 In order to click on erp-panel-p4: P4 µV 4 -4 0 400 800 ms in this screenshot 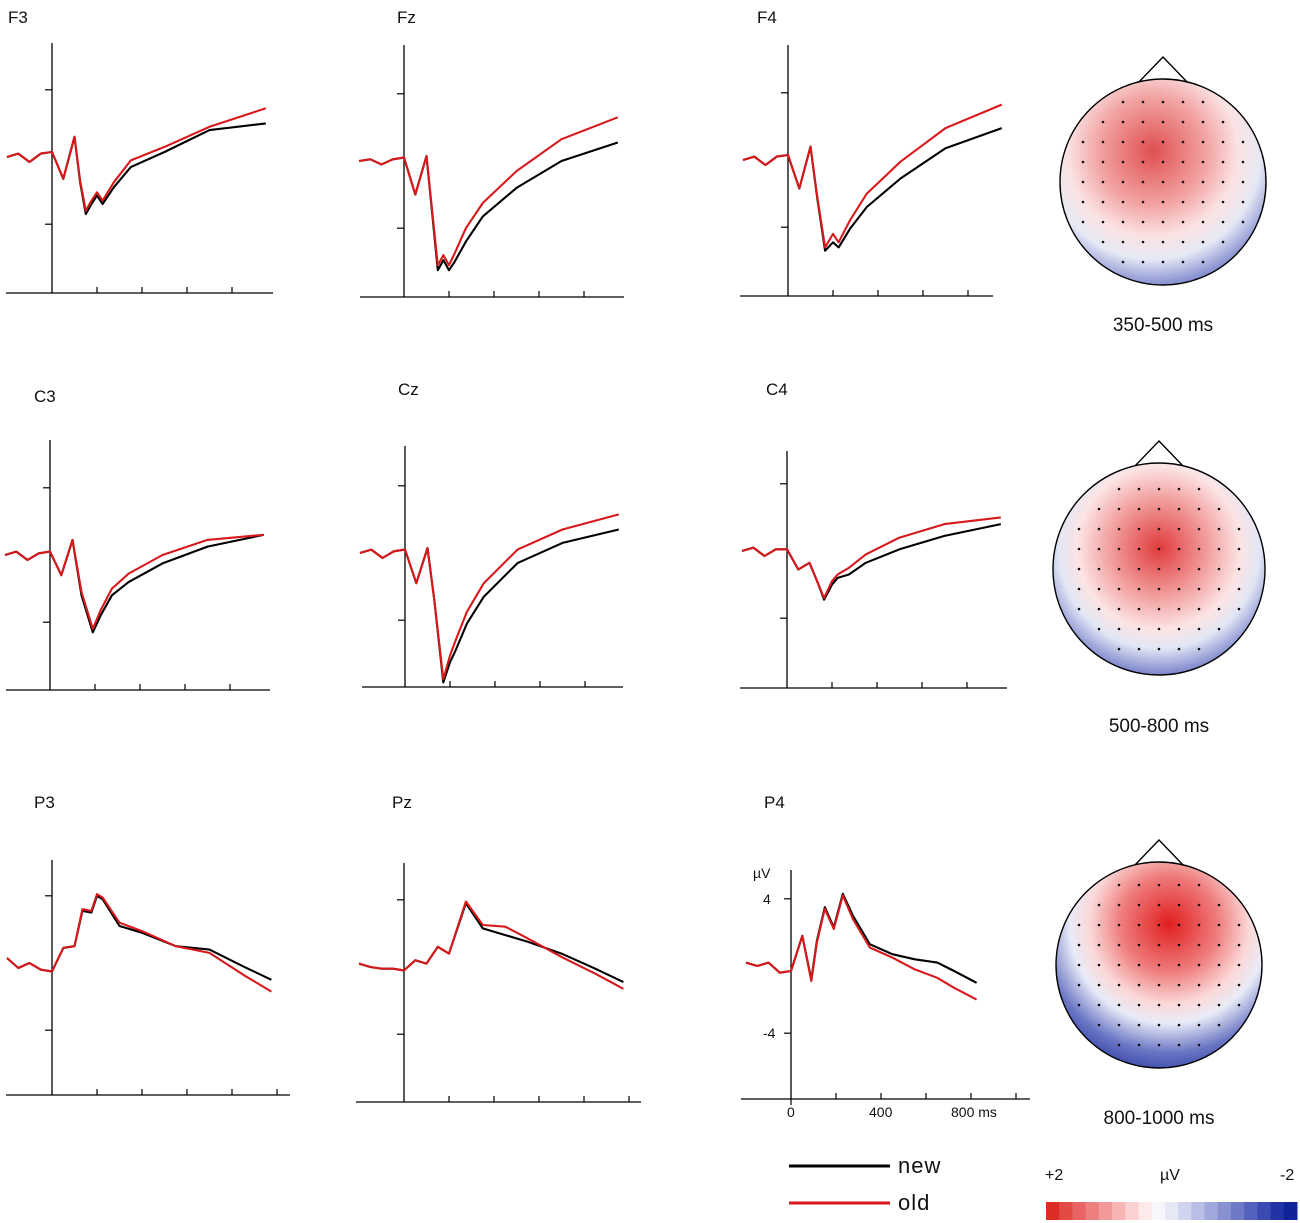, I will do `click(885, 956)`.